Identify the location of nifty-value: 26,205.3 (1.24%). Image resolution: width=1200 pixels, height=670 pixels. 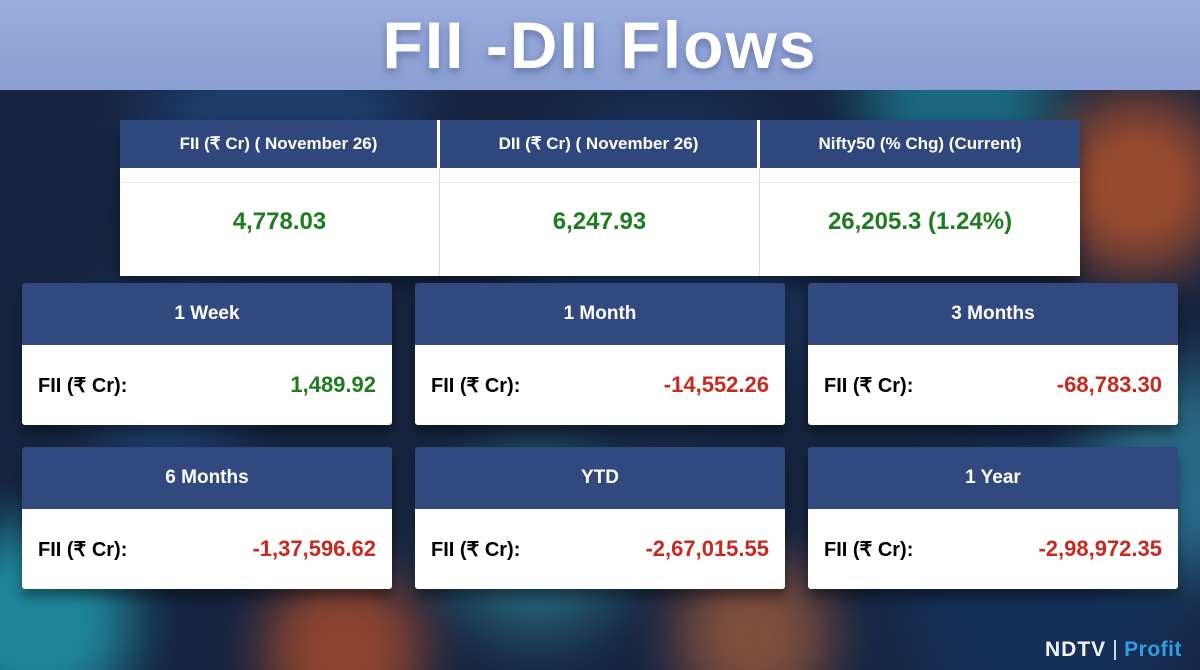
(920, 221).